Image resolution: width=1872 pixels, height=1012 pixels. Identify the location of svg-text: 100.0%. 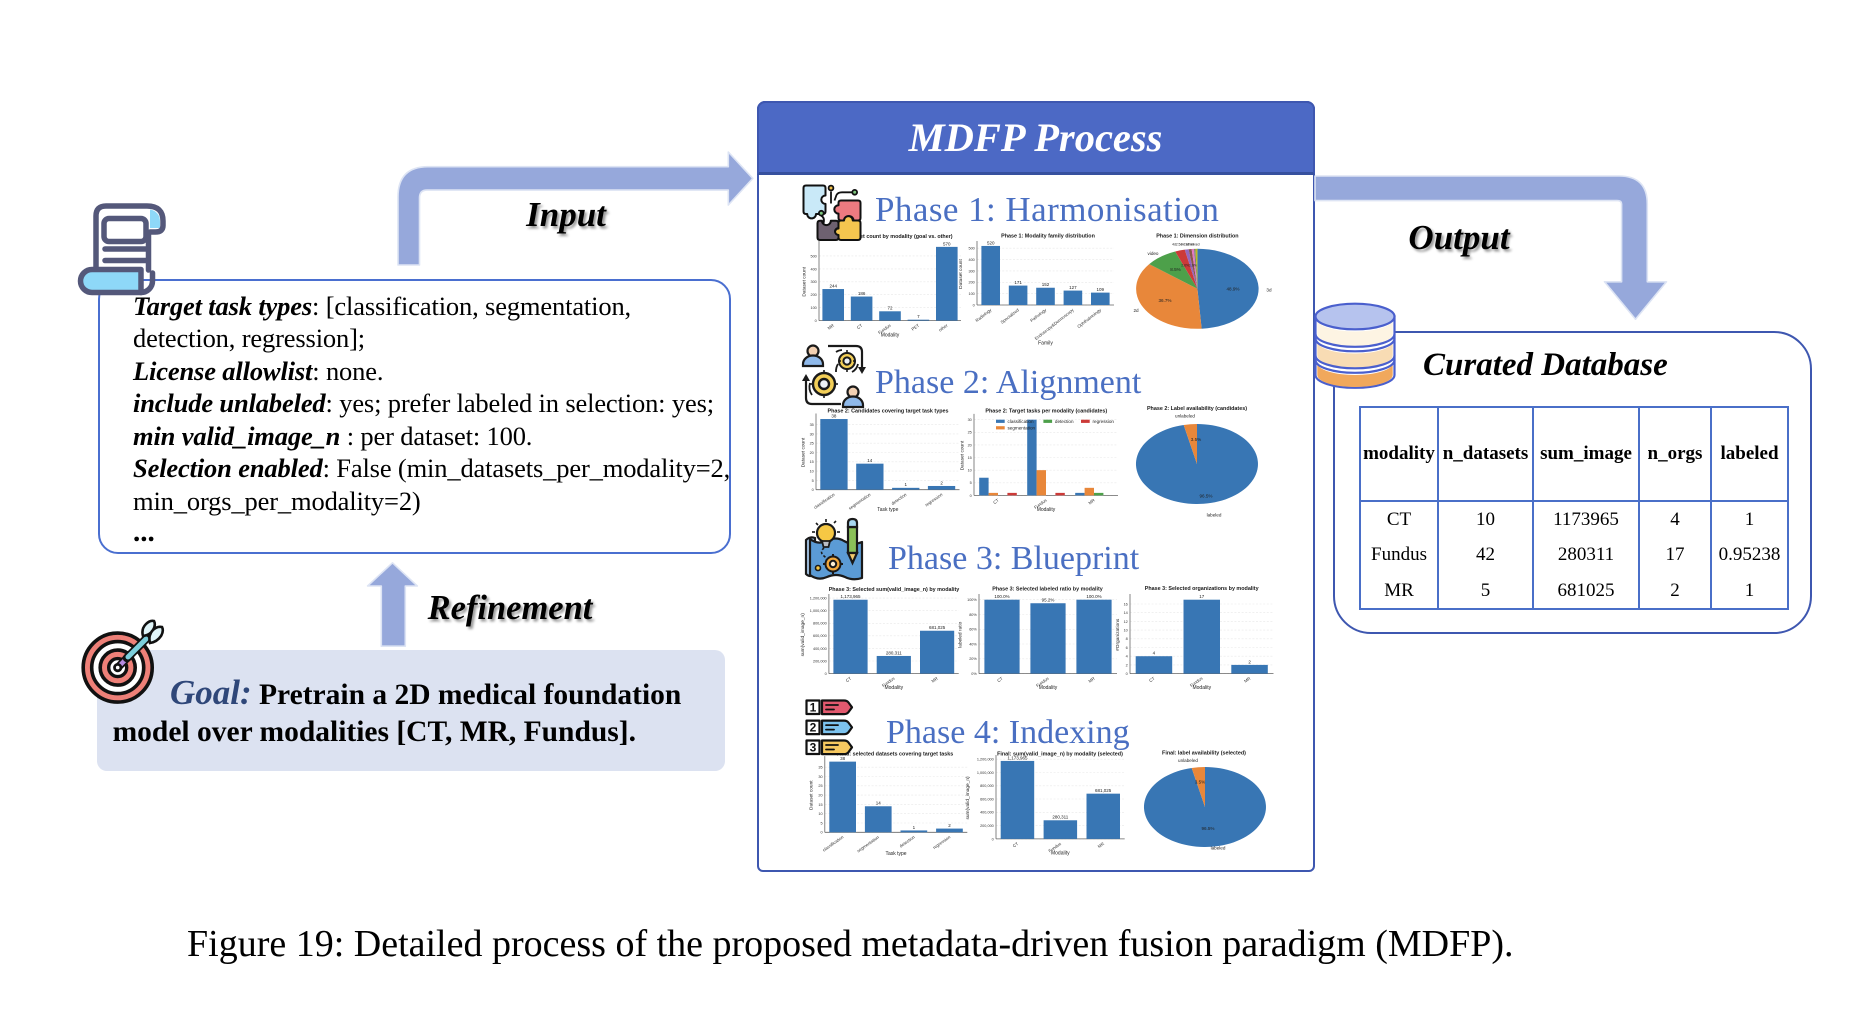
(1093, 596).